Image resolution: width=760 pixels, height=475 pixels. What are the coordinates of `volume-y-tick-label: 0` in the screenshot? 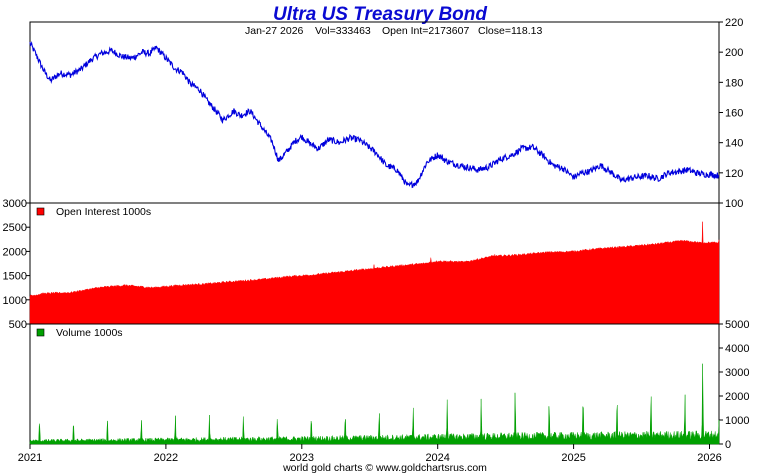 It's located at (728, 445).